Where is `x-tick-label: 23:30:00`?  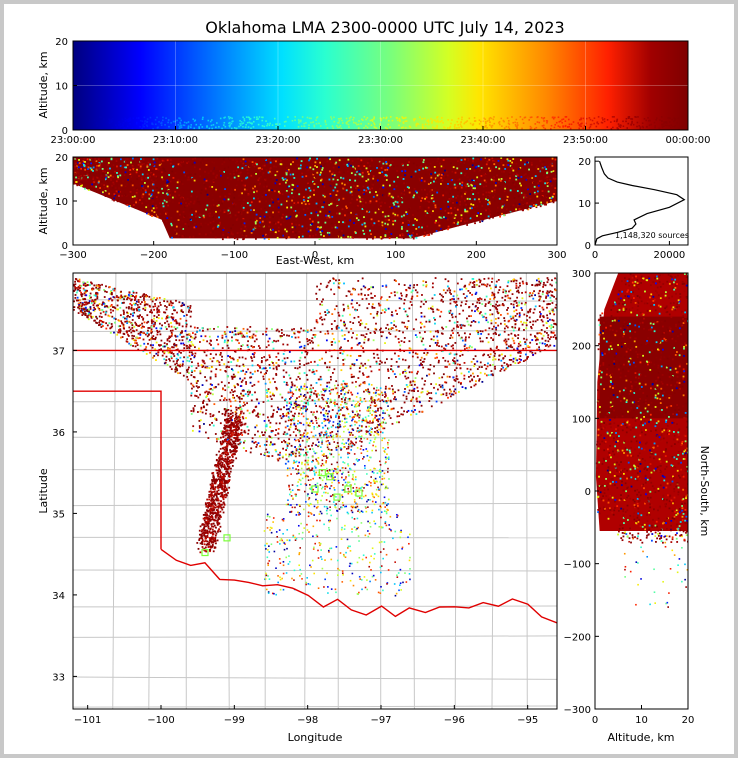 x-tick-label: 23:30:00 is located at coordinates (380, 140).